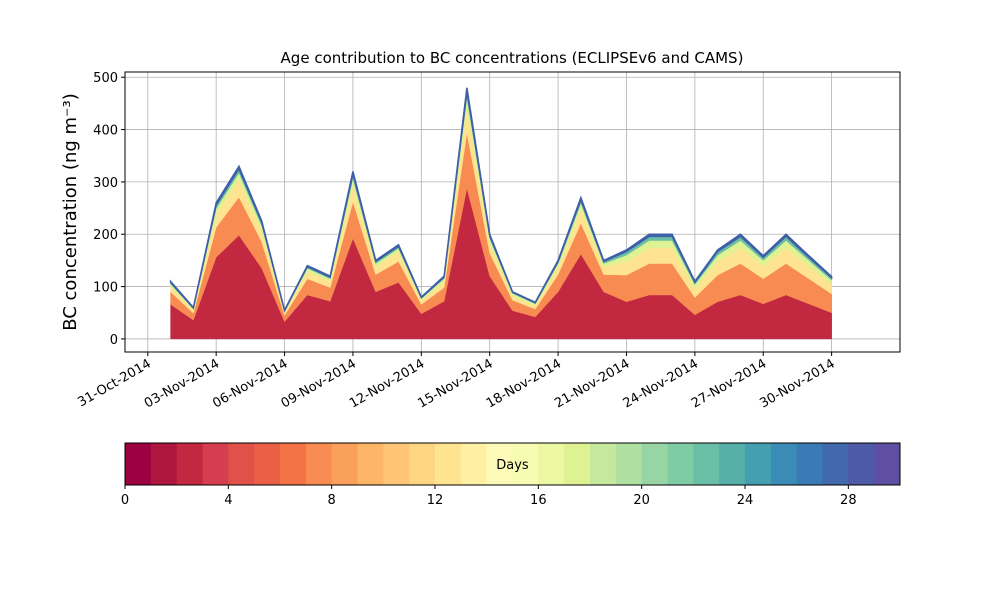  Describe the element at coordinates (70, 212) in the screenshot. I see `y-axis-label: BC concentration (ng m⁻³)` at that location.